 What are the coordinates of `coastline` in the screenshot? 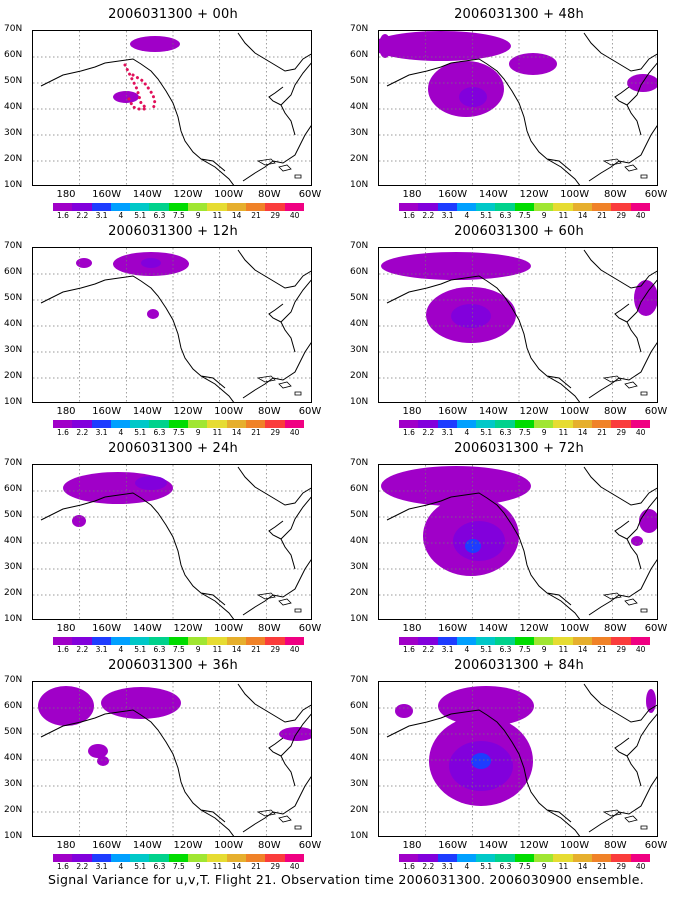 It's located at (521, 325).